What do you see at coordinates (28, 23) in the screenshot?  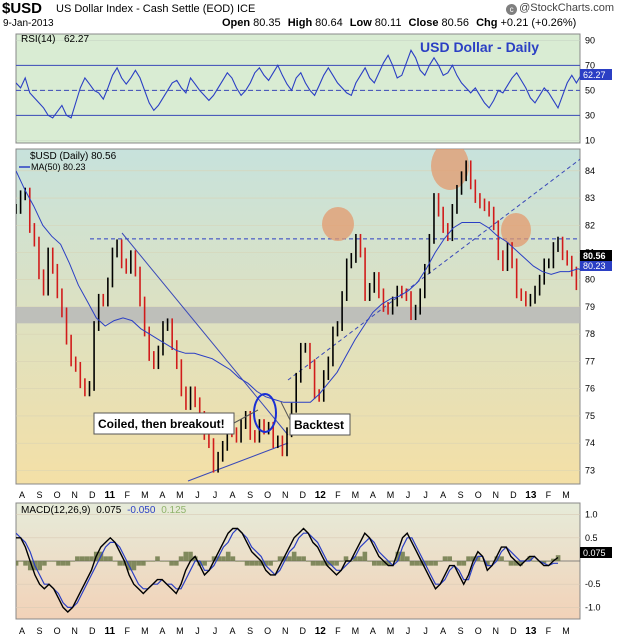 I see `quote-date: 9-Jan-2013` at bounding box center [28, 23].